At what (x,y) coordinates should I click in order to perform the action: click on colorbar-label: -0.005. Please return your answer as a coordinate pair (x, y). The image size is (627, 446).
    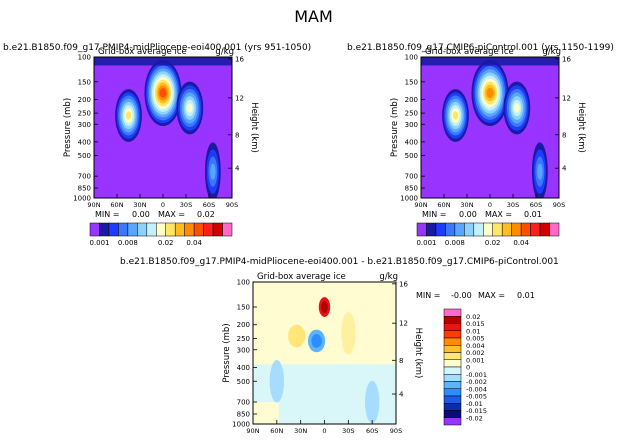
    Looking at the image, I should click on (476, 397).